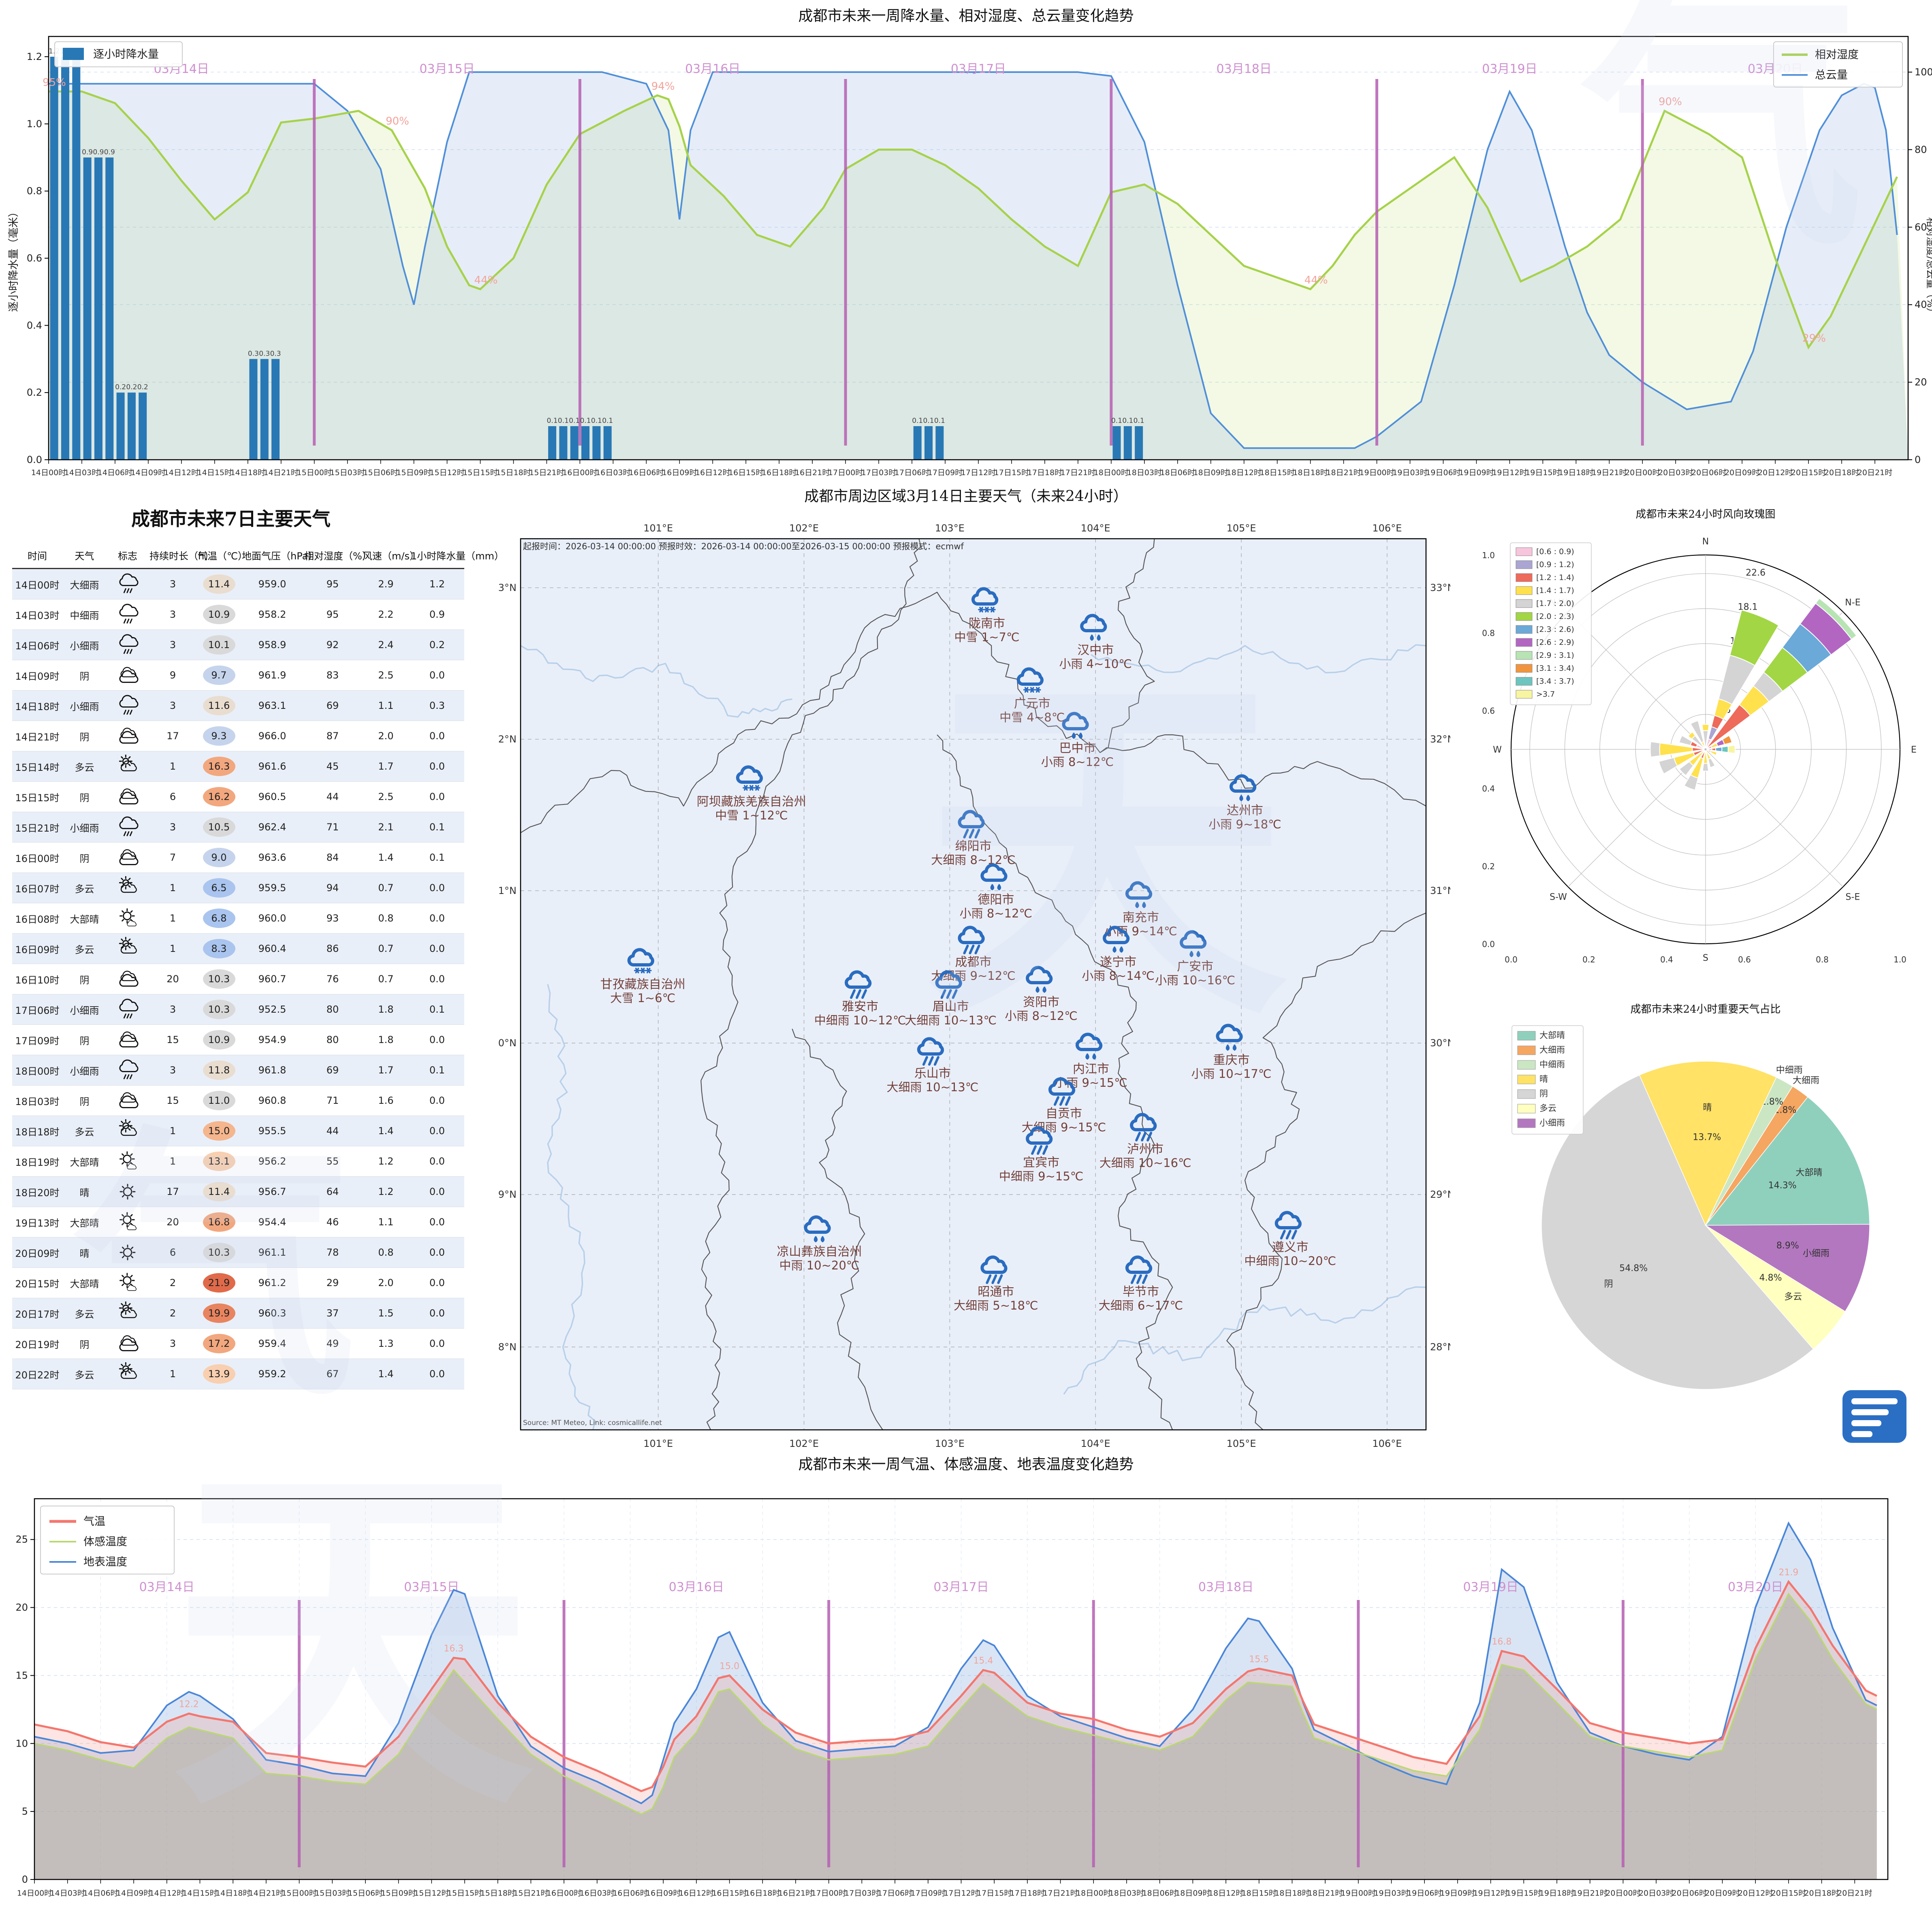 This screenshot has width=1932, height=1922. I want to click on rose-legend-label: [1.7 : 2.0), so click(1555, 604).